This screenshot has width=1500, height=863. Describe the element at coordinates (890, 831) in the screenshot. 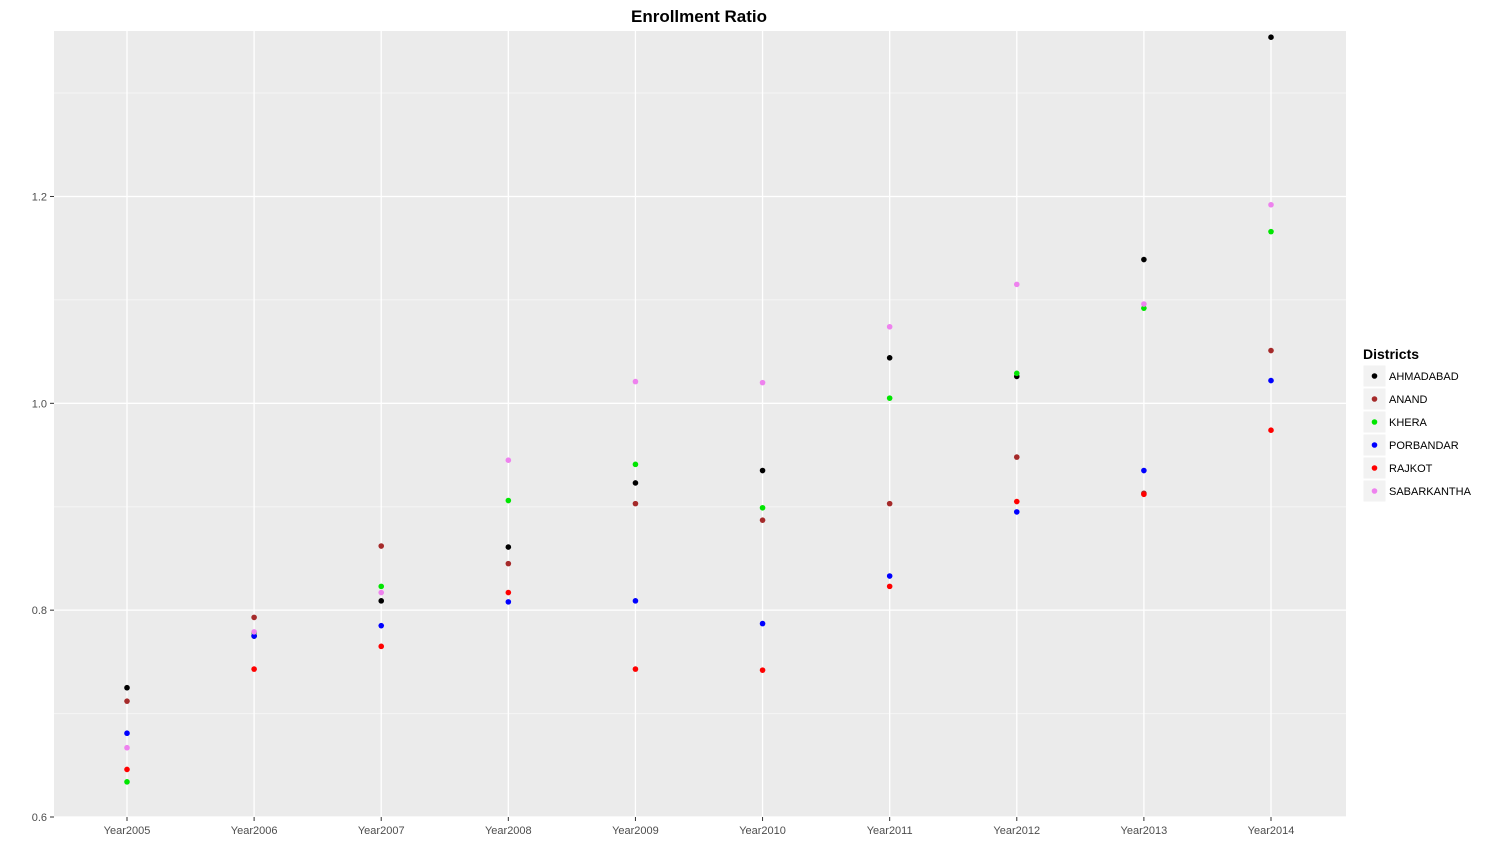

I see `x-tick-label: Year2011` at that location.